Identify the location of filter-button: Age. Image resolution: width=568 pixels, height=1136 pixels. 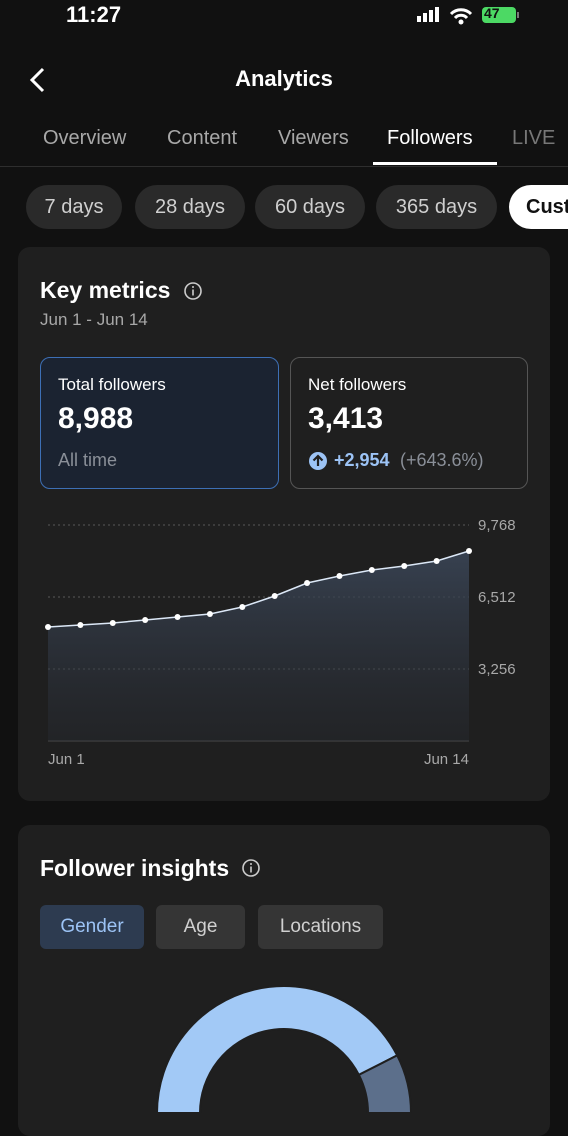
(200, 927).